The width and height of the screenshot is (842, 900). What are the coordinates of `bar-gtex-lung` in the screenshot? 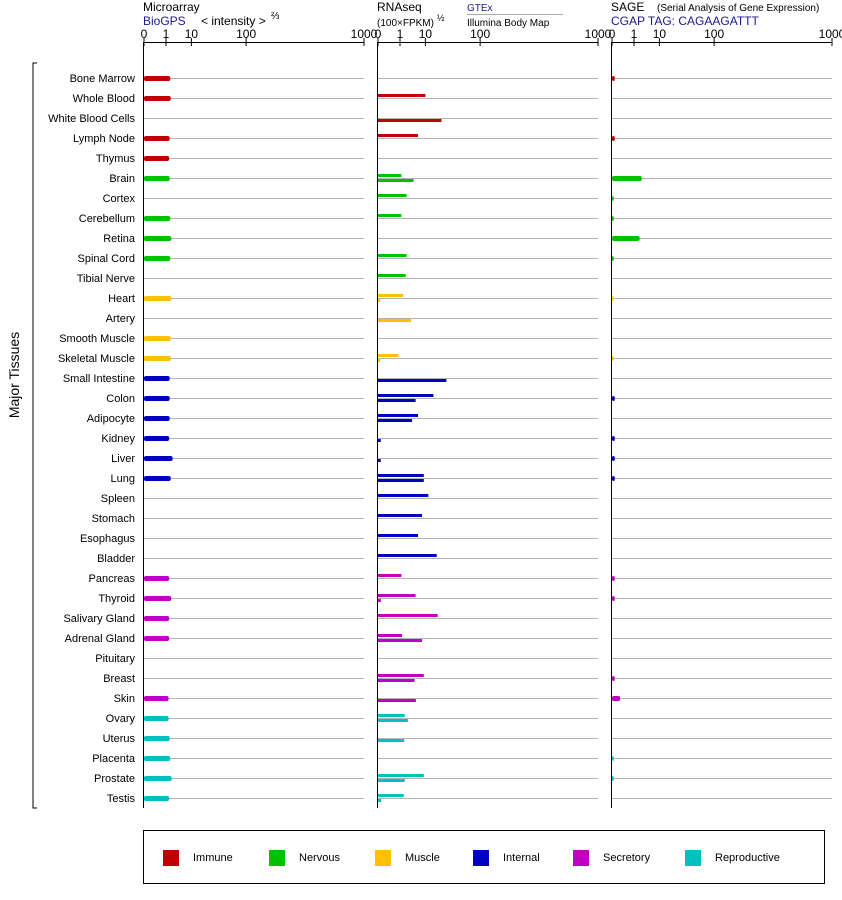 It's located at (401, 475).